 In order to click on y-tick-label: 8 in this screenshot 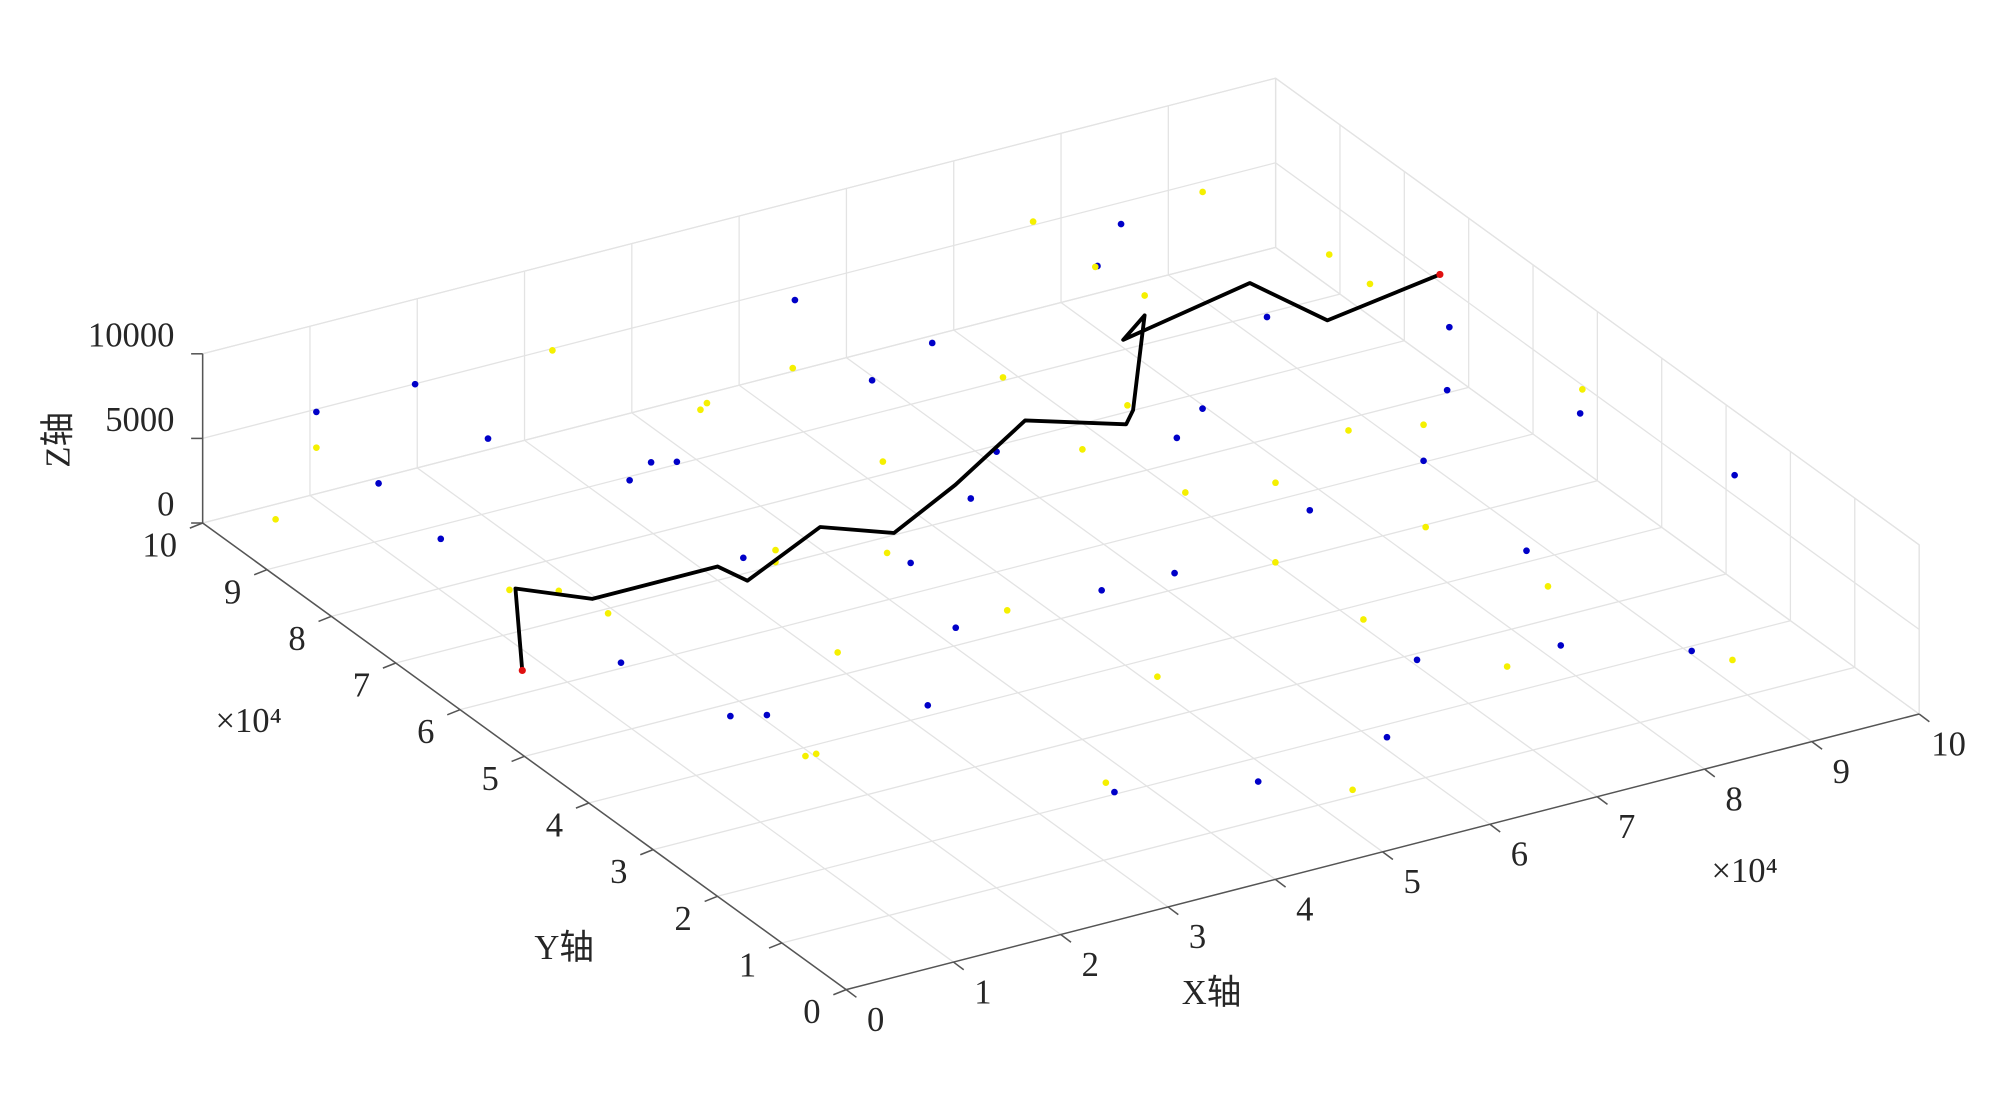, I will do `click(296, 639)`.